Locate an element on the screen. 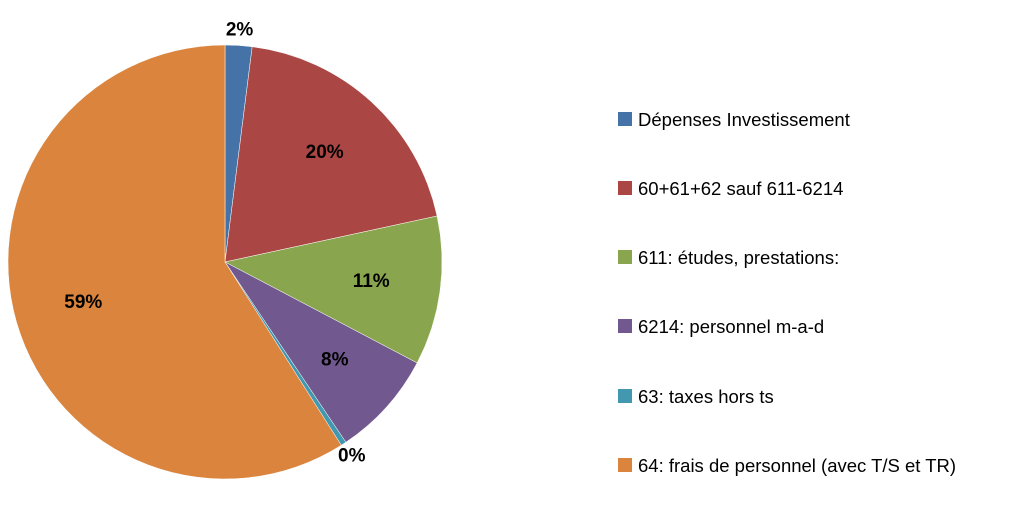 The height and width of the screenshot is (510, 1014). data-label: 59% is located at coordinates (83, 302).